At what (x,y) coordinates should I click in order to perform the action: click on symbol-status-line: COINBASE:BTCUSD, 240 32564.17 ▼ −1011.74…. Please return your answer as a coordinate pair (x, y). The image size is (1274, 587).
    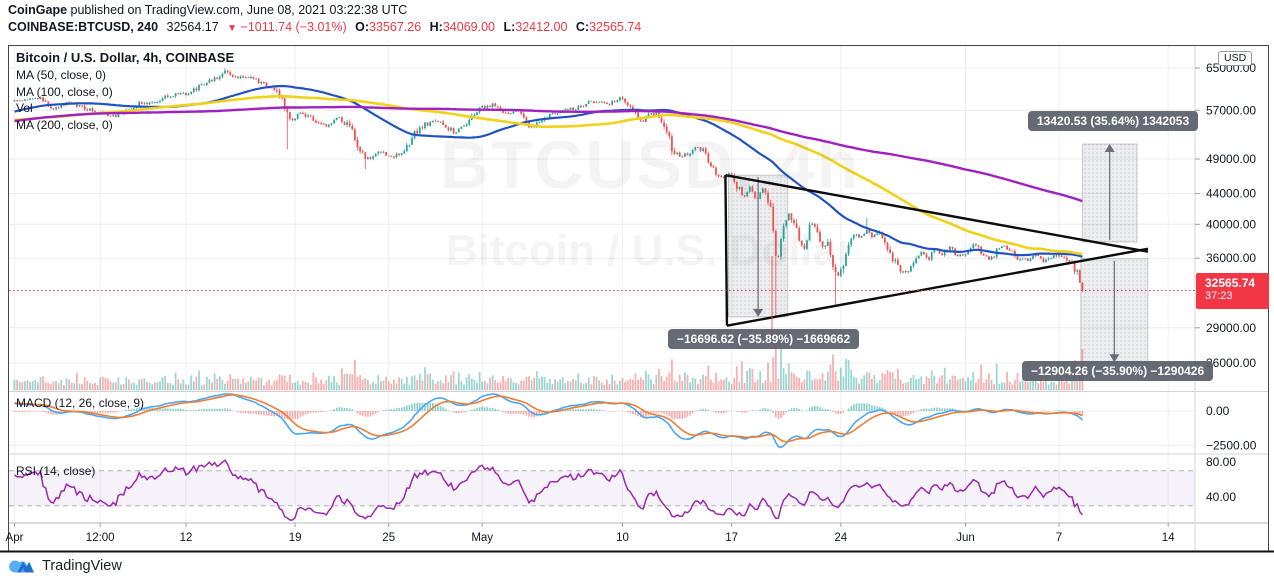
    Looking at the image, I should click on (324, 27).